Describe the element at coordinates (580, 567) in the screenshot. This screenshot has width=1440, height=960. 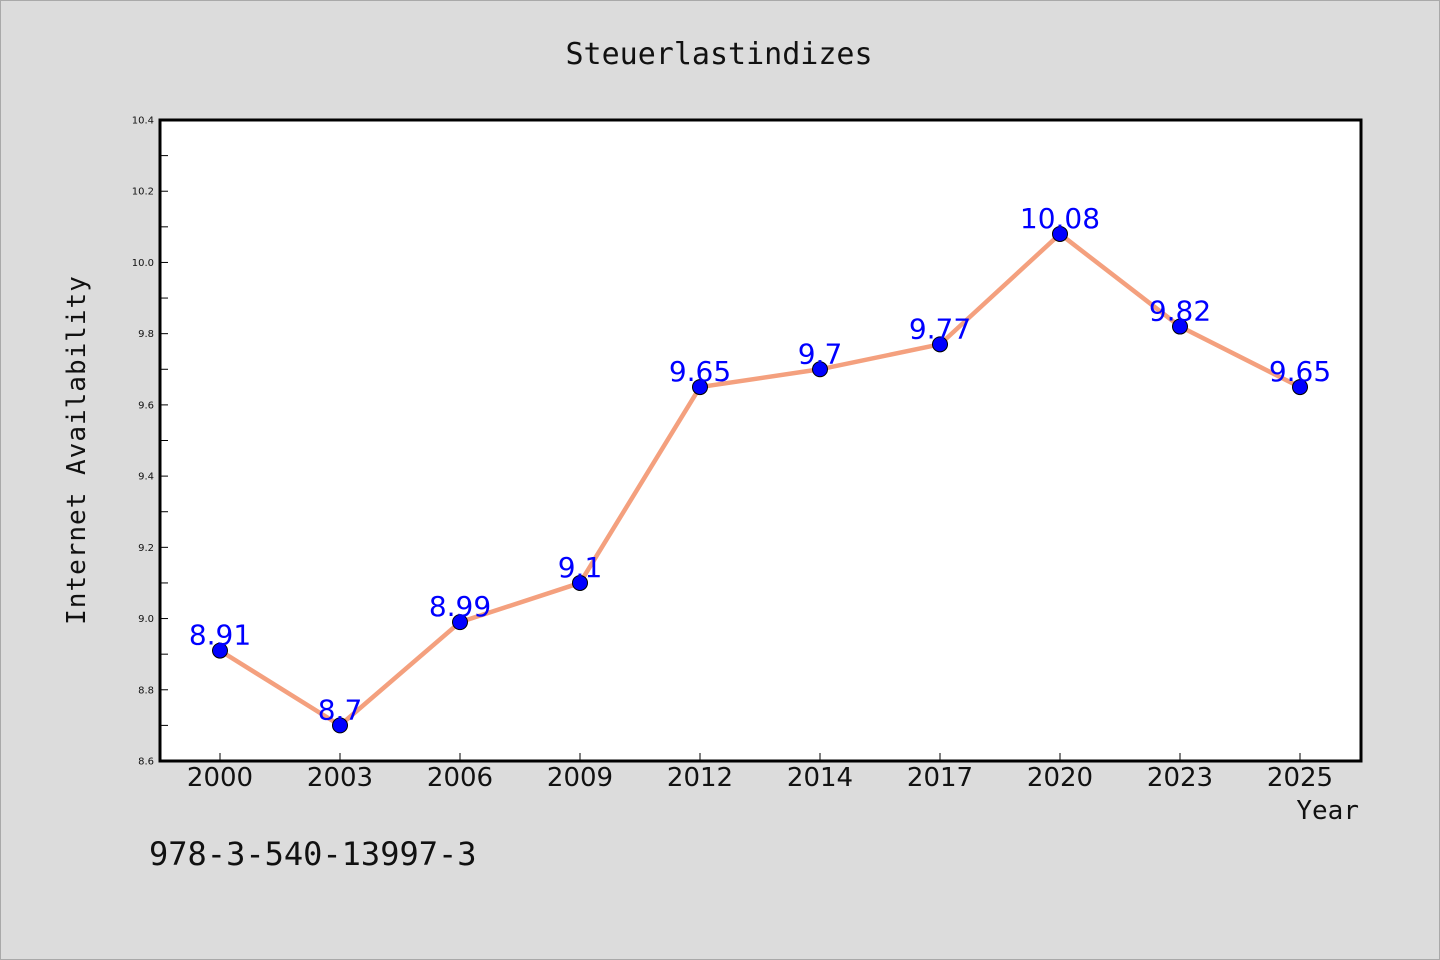
I see `data-label: 9.1` at that location.